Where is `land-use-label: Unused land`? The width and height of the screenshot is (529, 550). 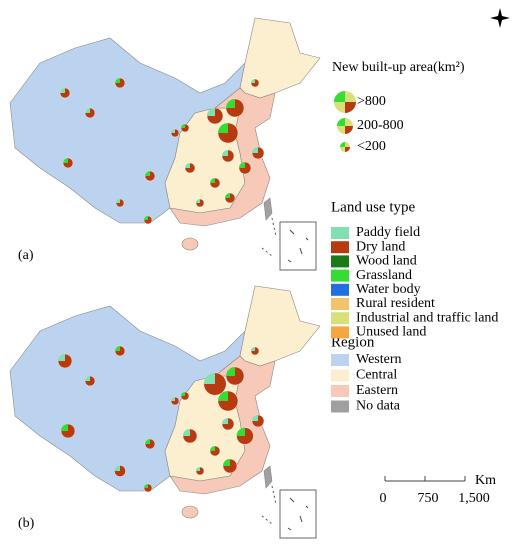
land-use-label: Unused land is located at coordinates (391, 332).